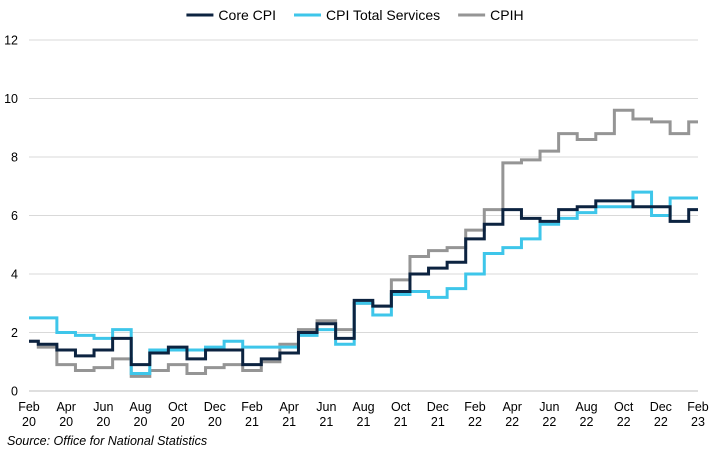 The image size is (710, 453). Describe the element at coordinates (475, 414) in the screenshot. I see `x-tick-label: Feb 22` at that location.